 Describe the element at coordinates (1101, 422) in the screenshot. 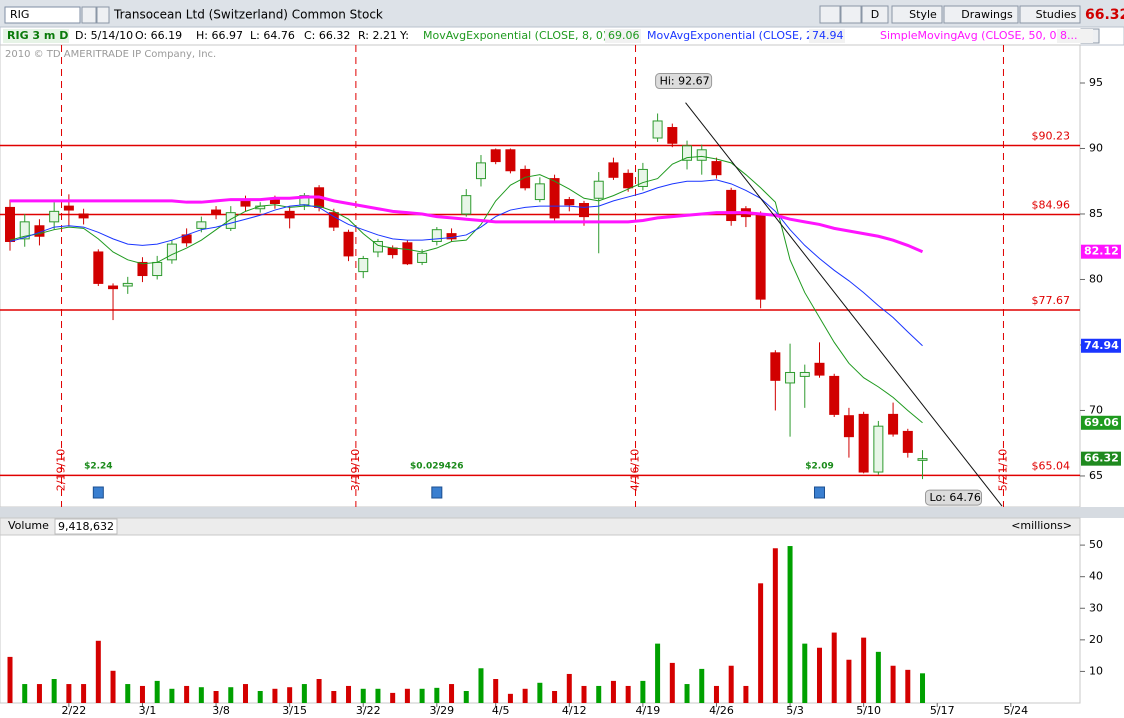

I see `last-value: 69.06` at that location.